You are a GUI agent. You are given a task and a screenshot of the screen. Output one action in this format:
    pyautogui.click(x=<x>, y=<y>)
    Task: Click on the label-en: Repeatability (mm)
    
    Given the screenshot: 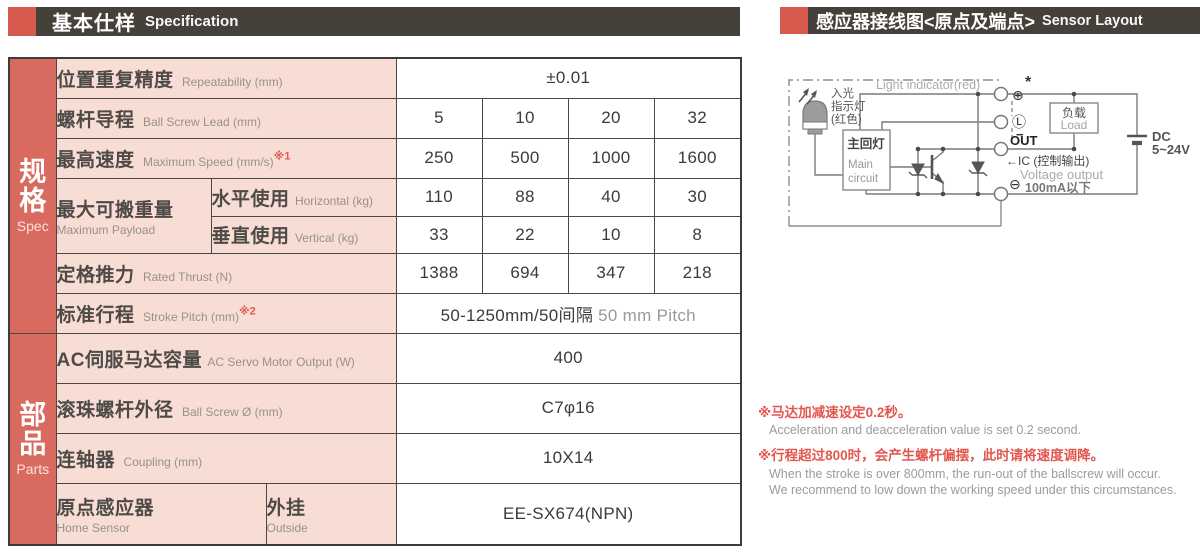 What is the action you would take?
    pyautogui.click(x=232, y=81)
    